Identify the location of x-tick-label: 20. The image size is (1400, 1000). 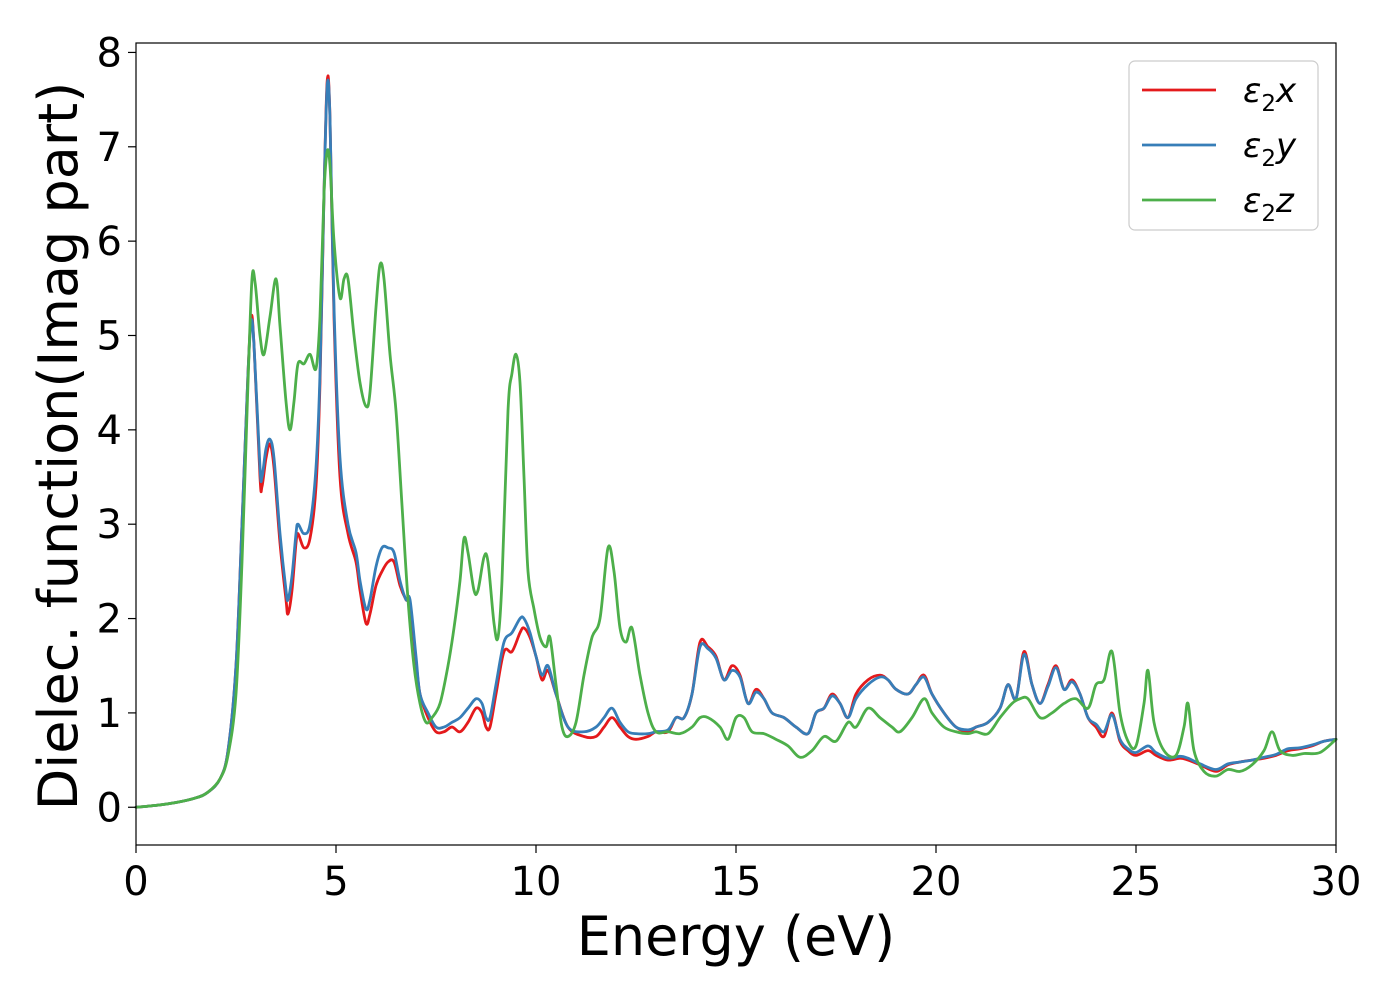
(936, 882).